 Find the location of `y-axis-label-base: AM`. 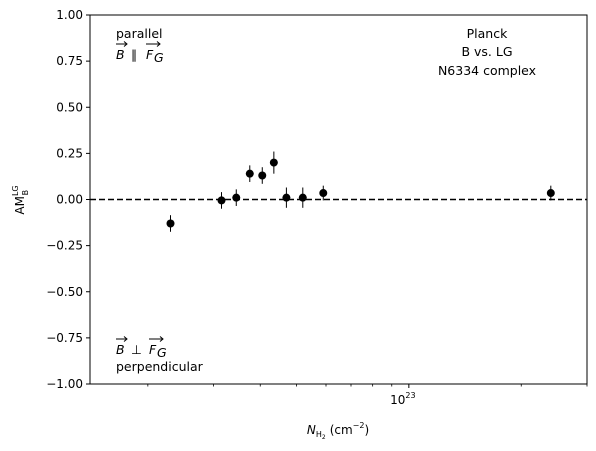

y-axis-label-base: AM is located at coordinates (20, 205).